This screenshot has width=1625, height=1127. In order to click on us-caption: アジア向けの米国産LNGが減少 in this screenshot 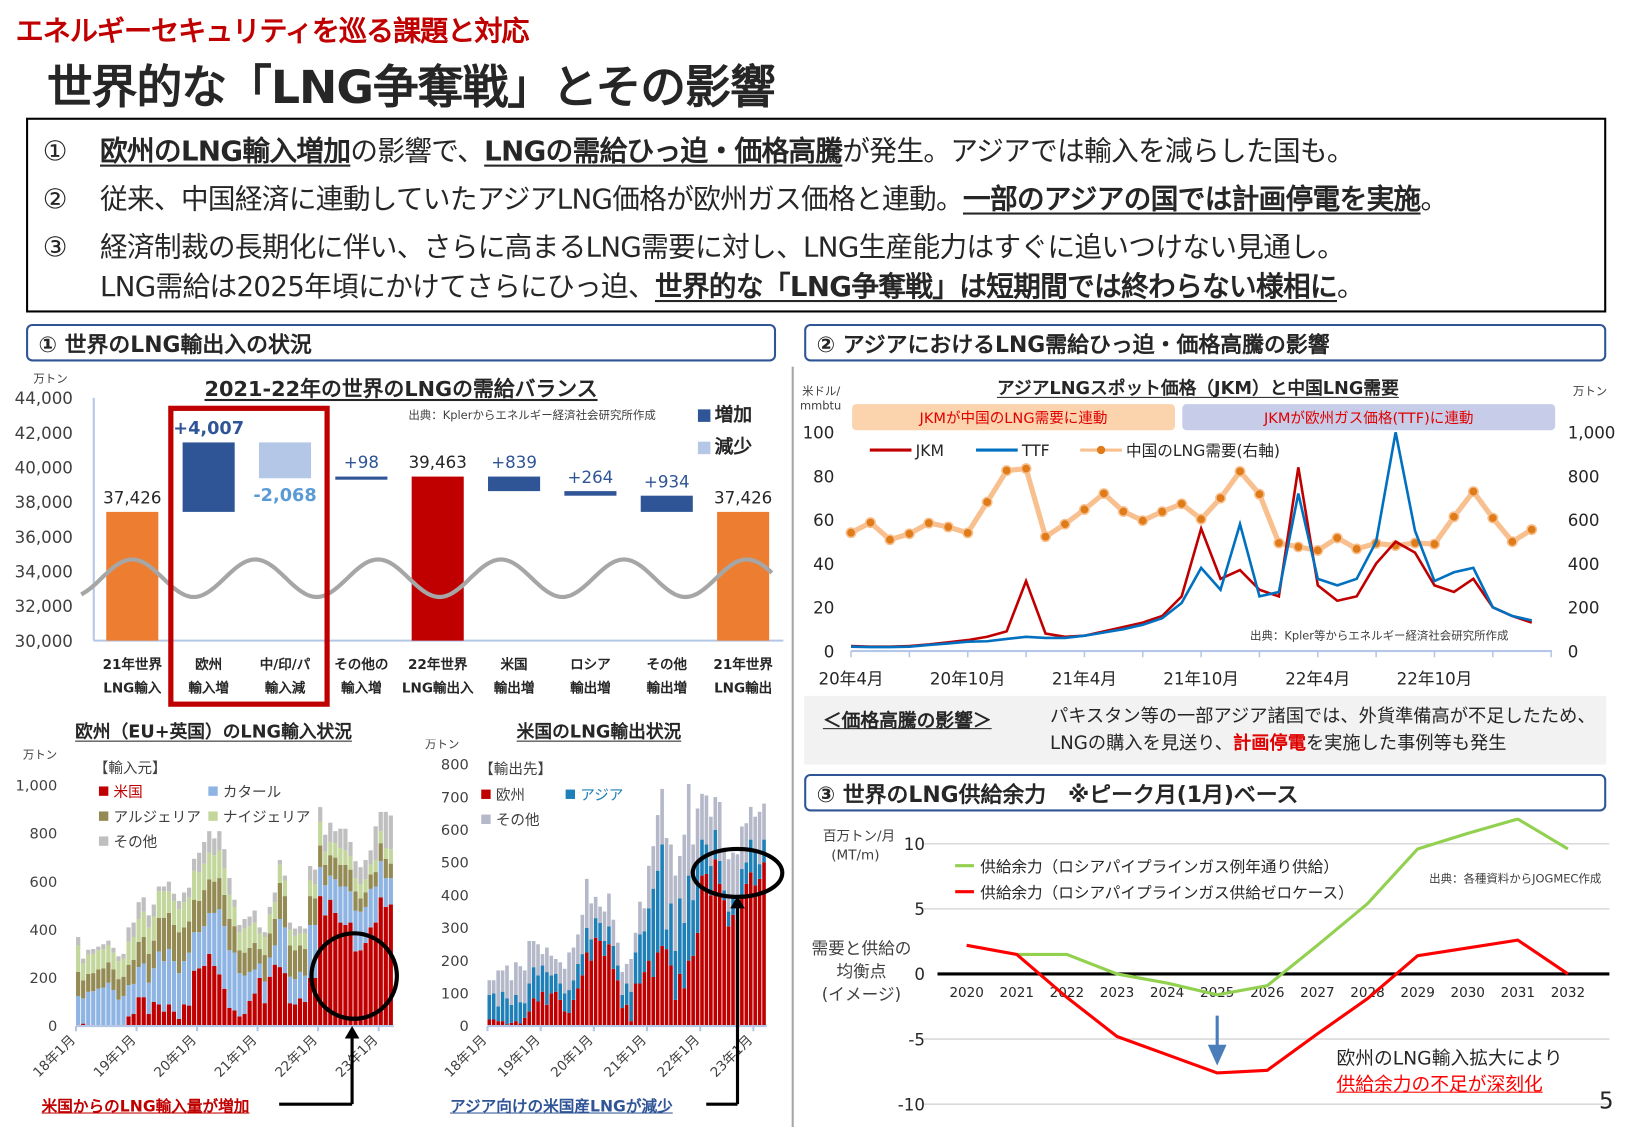, I will do `click(561, 1106)`.